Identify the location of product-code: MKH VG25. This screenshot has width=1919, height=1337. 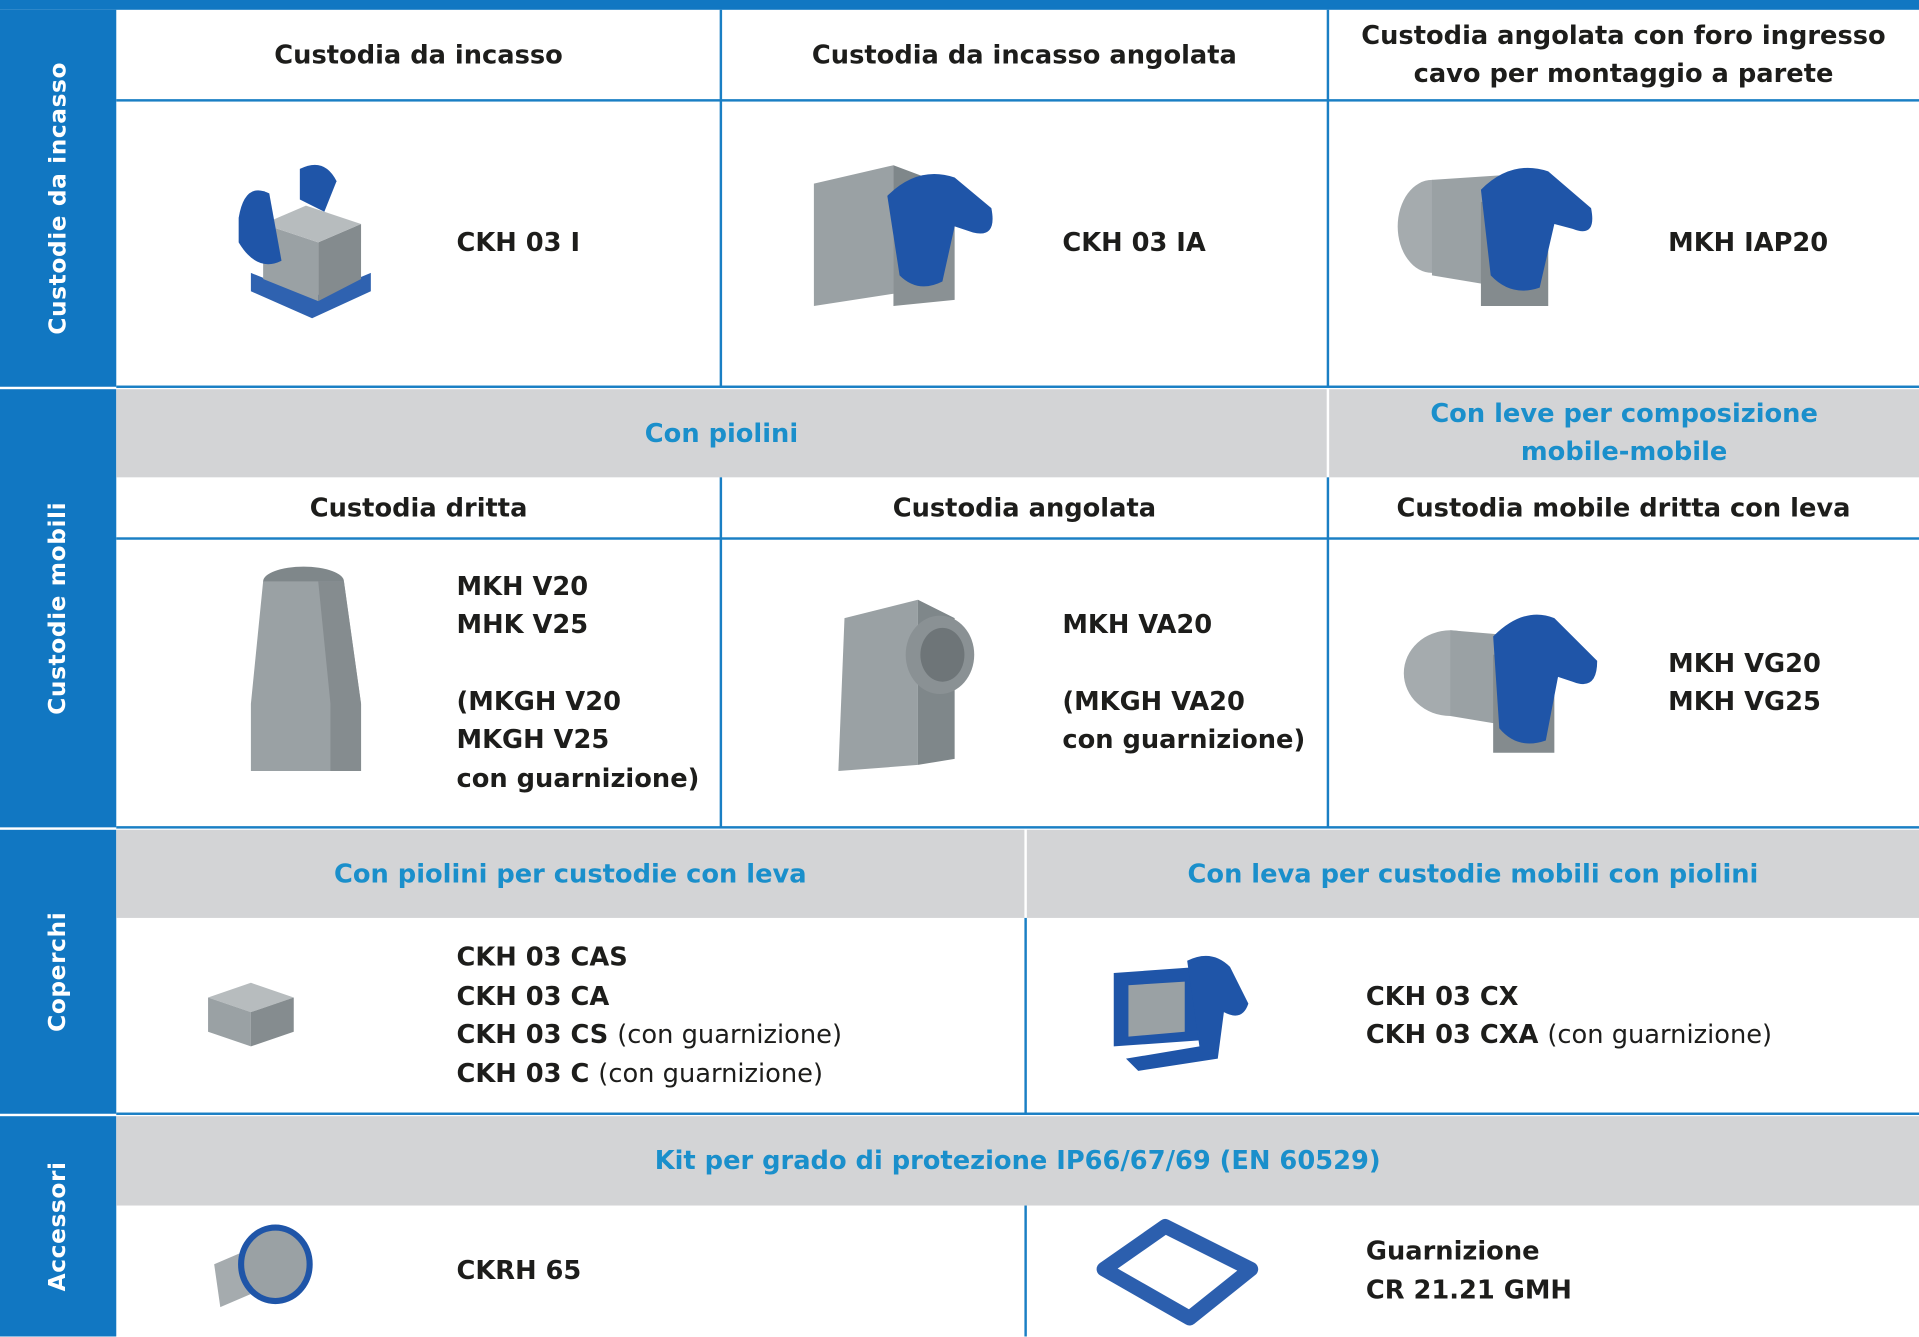
(1744, 701).